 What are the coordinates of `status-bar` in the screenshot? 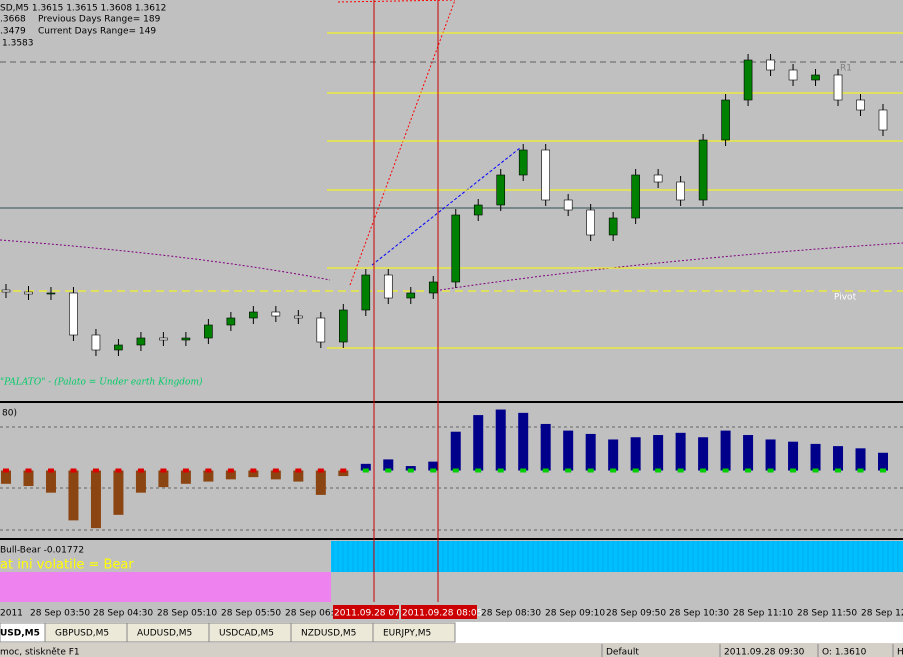 It's located at (451, 650).